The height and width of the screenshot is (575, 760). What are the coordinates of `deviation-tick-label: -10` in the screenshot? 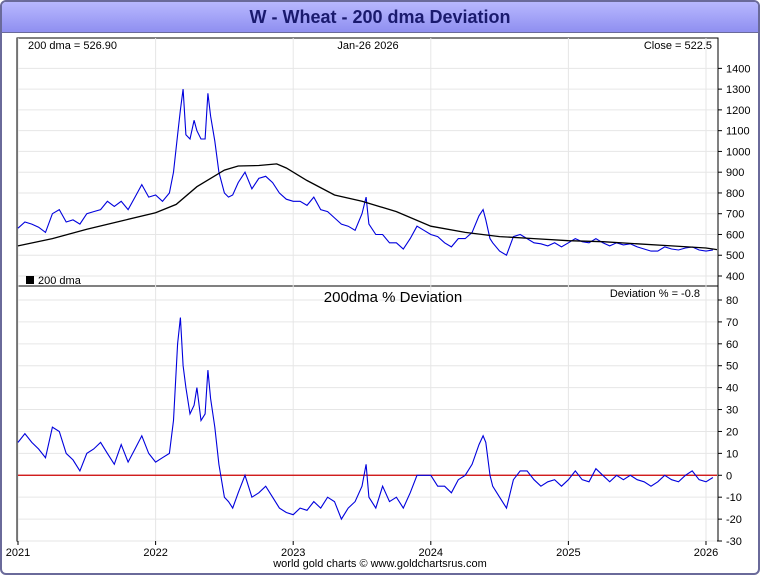 It's located at (734, 498).